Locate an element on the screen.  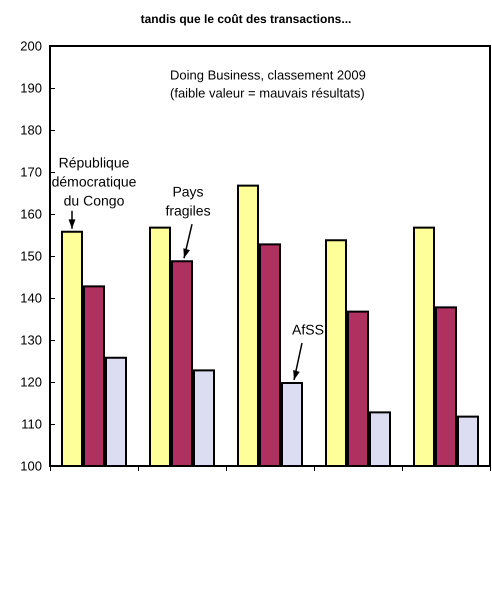
annotation: Doing Business, classement 2009 (faible valeur = mauvais résultats) is located at coordinates (268, 84).